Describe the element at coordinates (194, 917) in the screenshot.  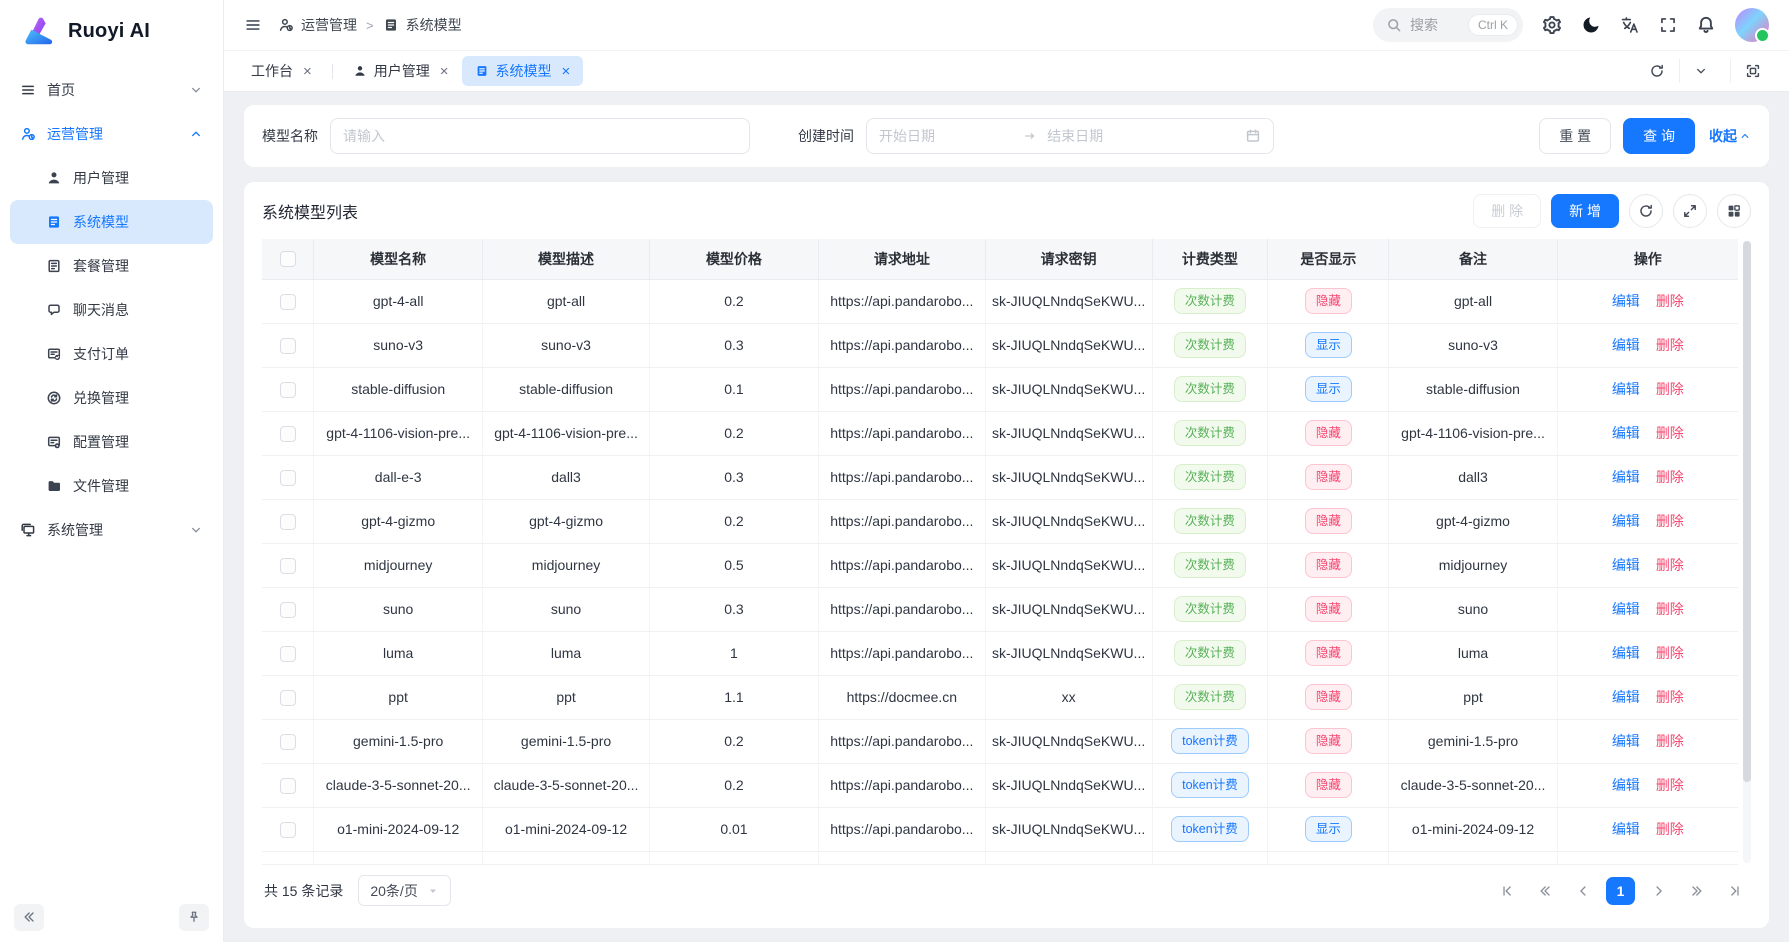
I see `sidebar-pin-button` at that location.